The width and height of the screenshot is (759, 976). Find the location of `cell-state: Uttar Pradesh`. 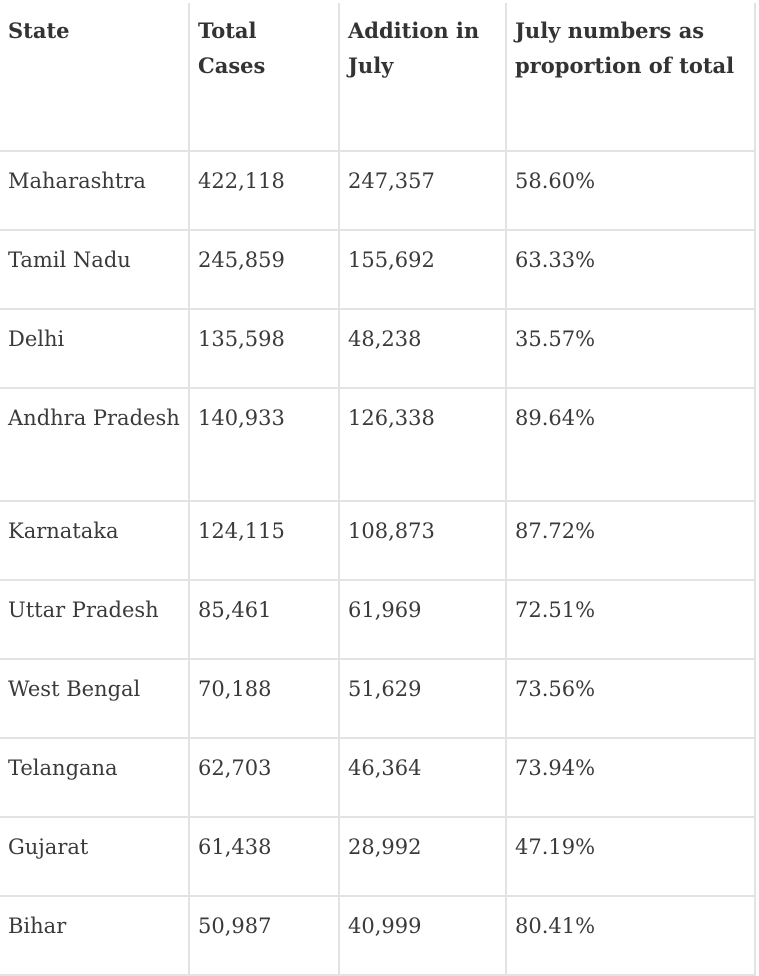

cell-state: Uttar Pradesh is located at coordinates (95, 619).